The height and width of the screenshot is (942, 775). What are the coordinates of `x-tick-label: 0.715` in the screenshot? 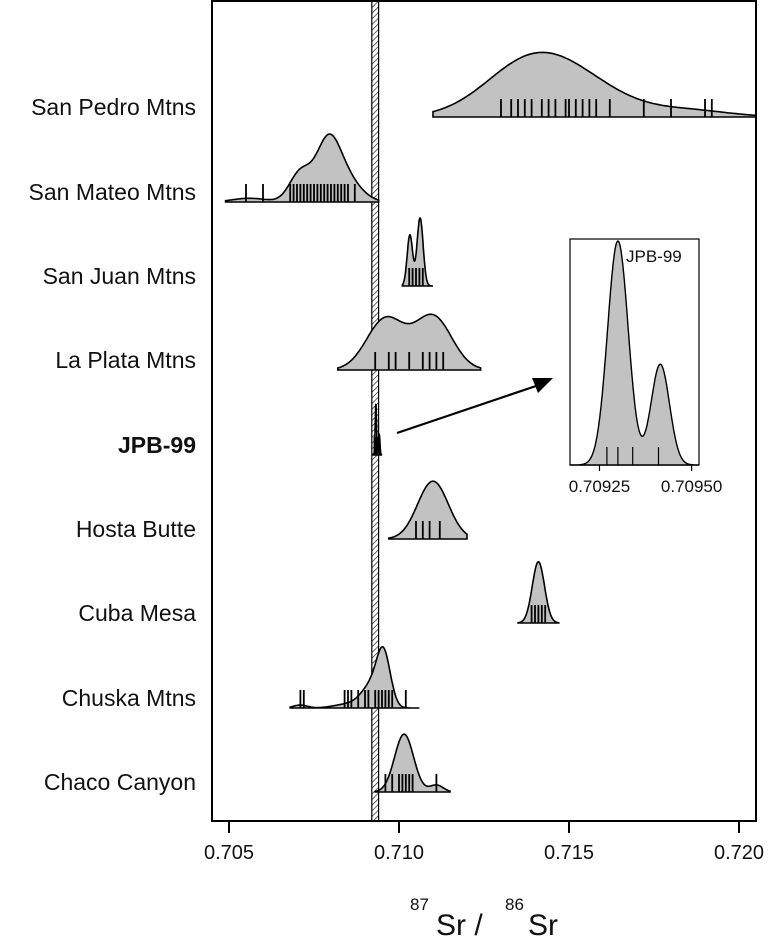 It's located at (569, 853).